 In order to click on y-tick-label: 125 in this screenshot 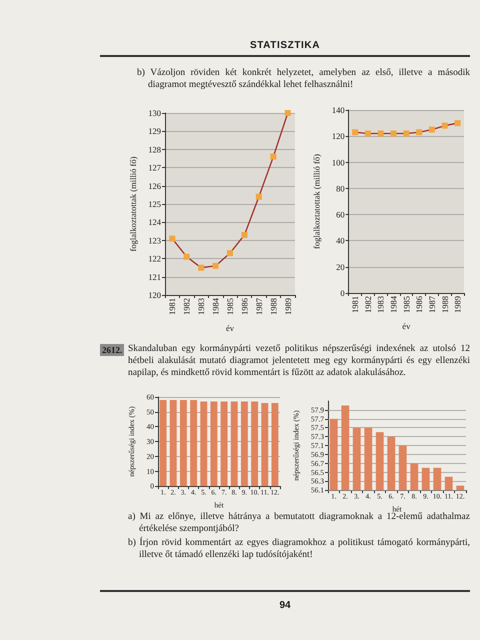, I will do `click(154, 204)`.